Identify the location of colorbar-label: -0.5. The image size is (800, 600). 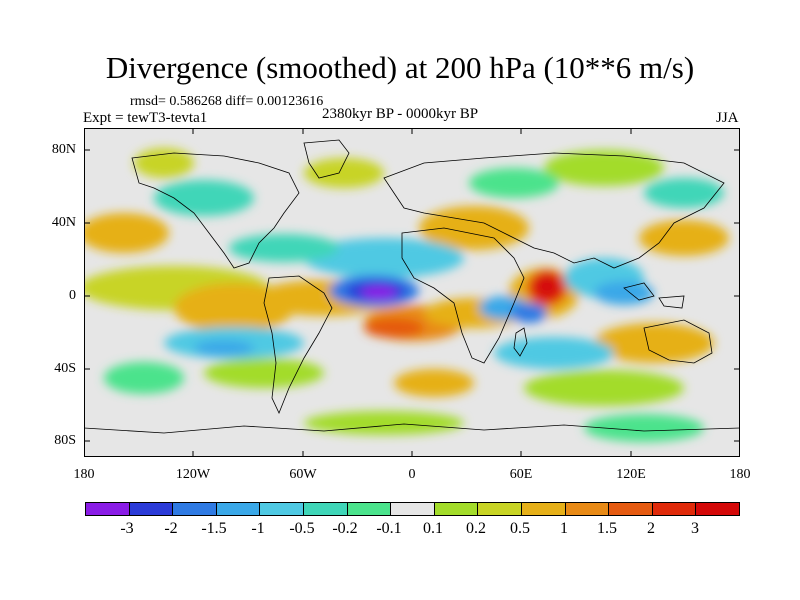
(302, 528).